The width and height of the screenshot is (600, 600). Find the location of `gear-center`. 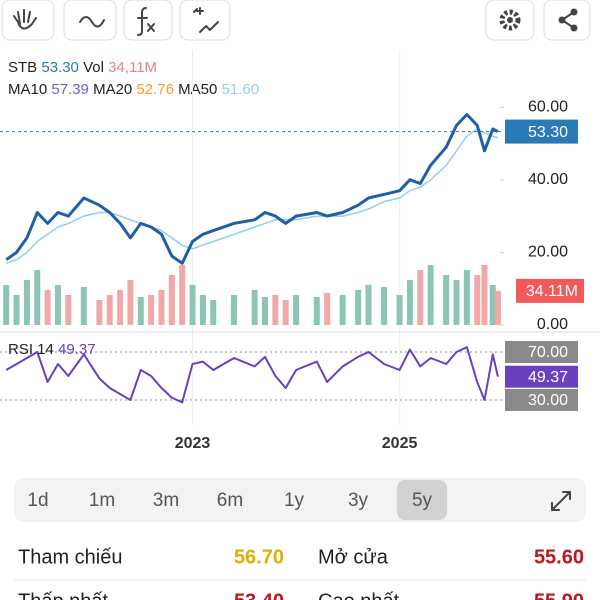

gear-center is located at coordinates (510, 20).